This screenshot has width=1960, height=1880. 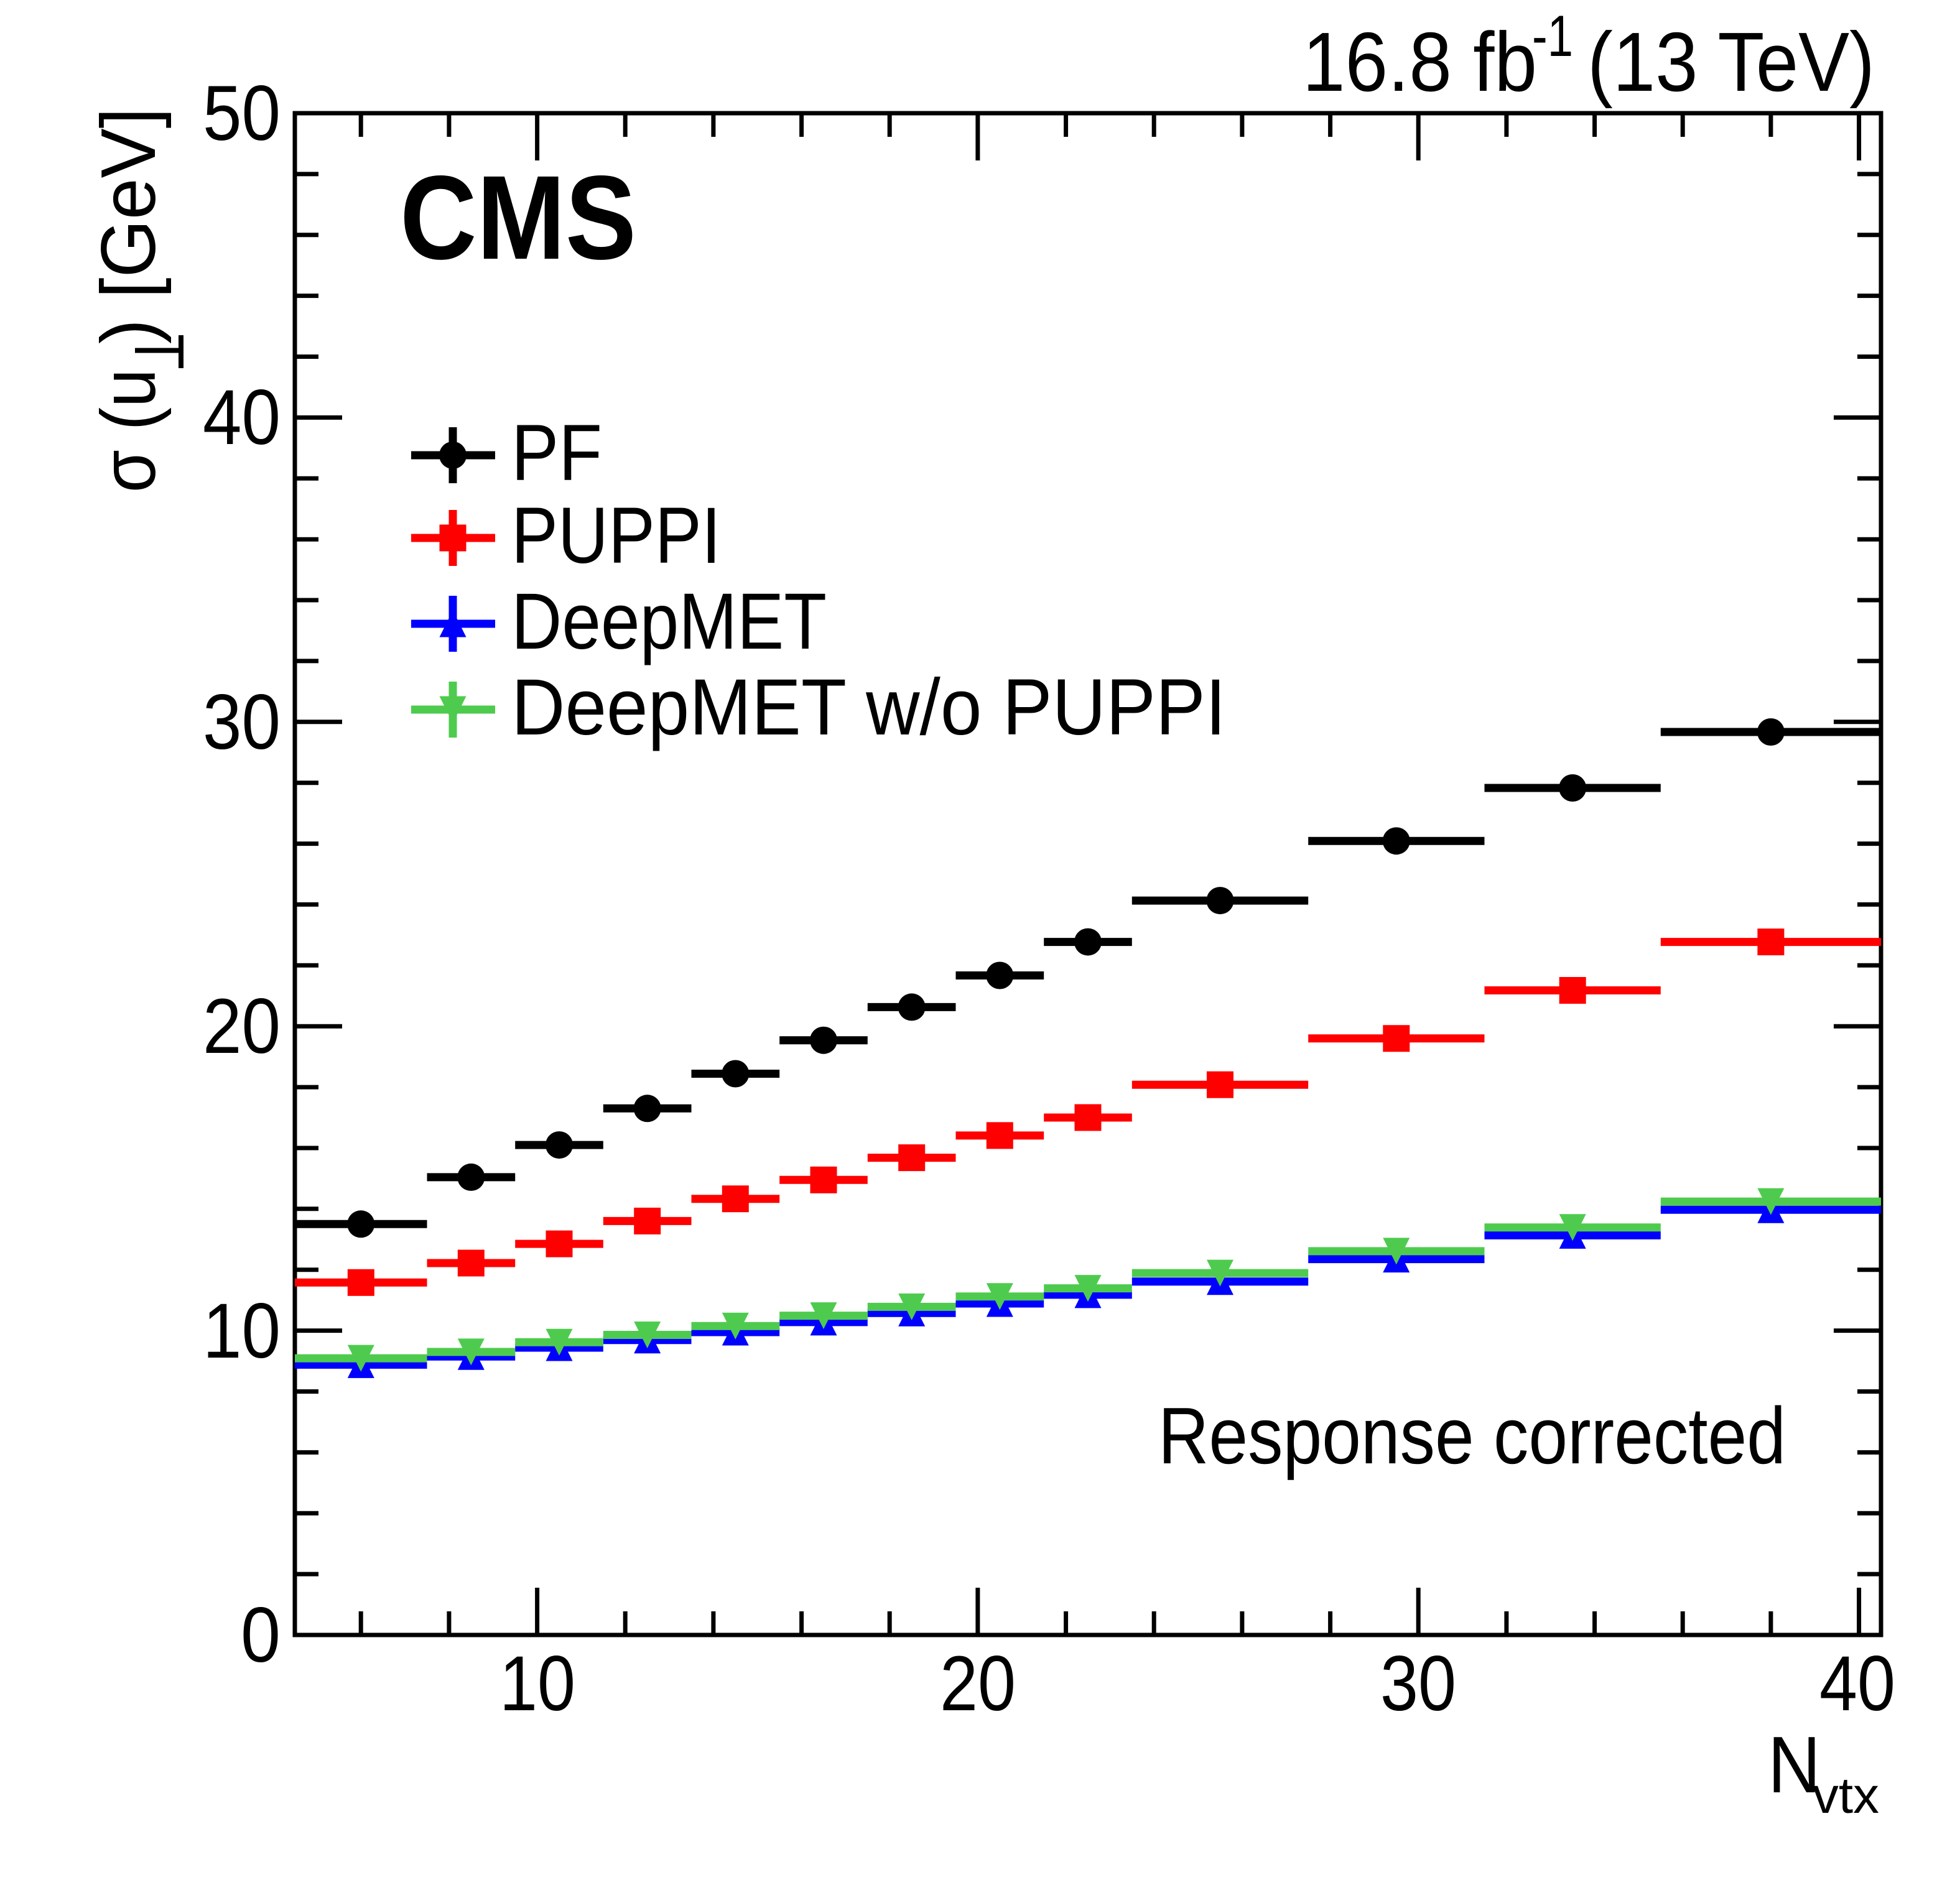 What do you see at coordinates (556, 454) in the screenshot?
I see `svg-text: PF` at bounding box center [556, 454].